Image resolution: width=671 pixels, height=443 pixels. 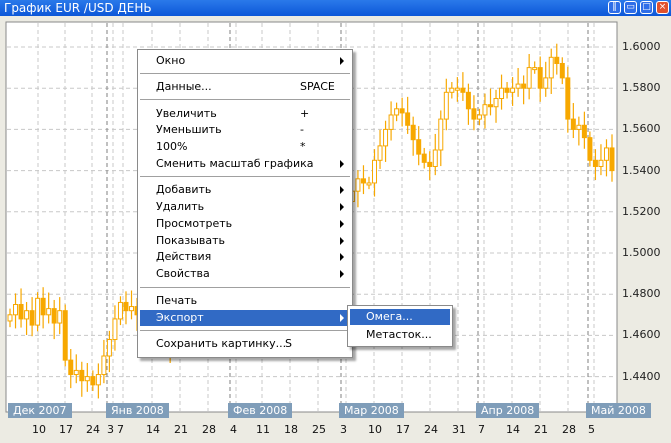 What do you see at coordinates (641, 211) in the screenshot?
I see `price-label: 1.5200` at bounding box center [641, 211].